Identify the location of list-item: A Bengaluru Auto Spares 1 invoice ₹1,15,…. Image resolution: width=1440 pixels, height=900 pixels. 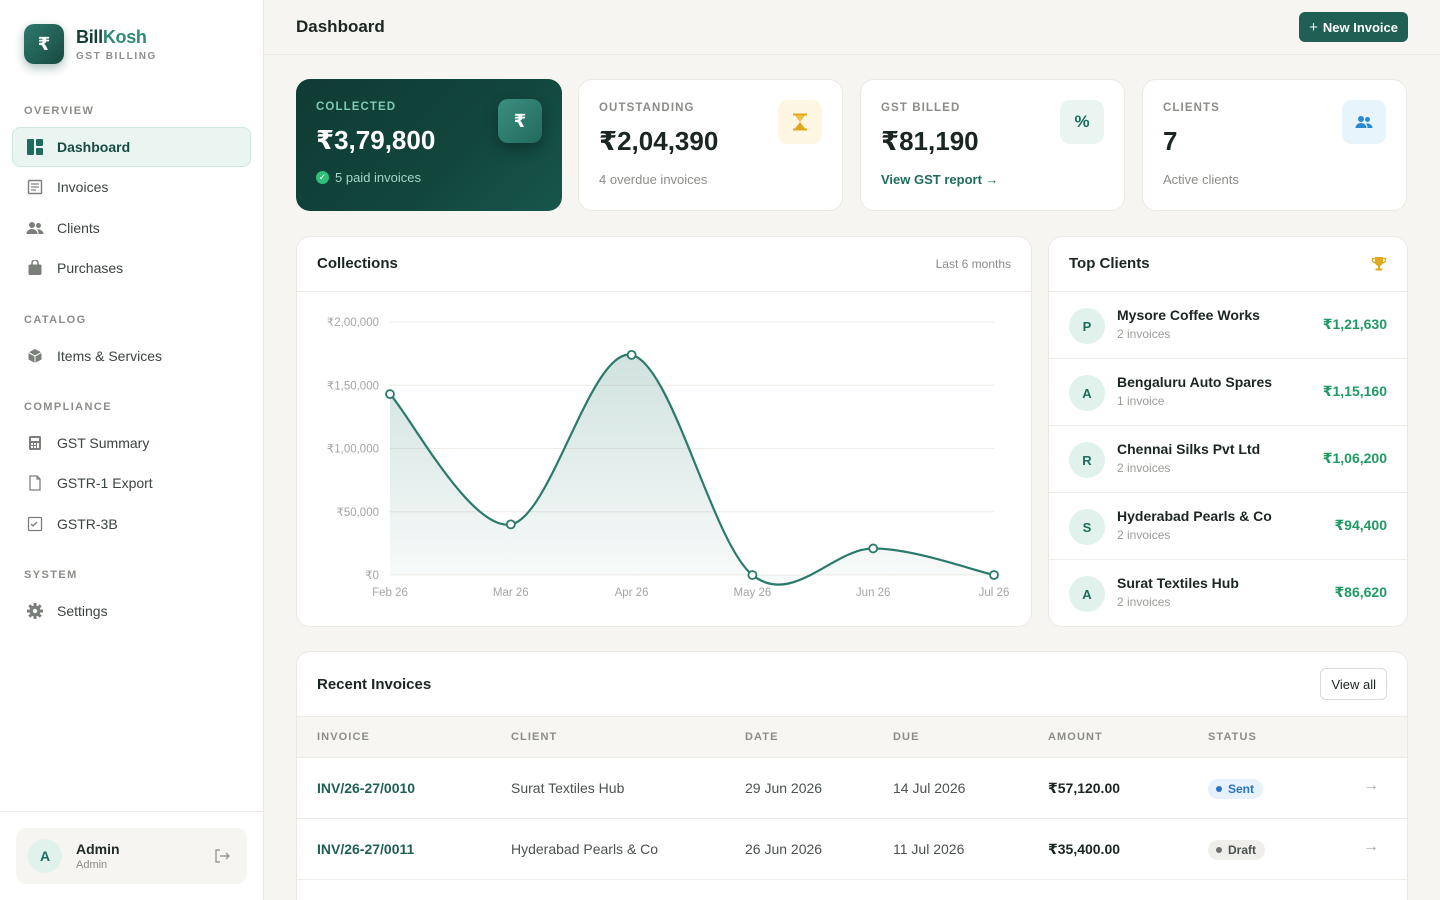
(1228, 392).